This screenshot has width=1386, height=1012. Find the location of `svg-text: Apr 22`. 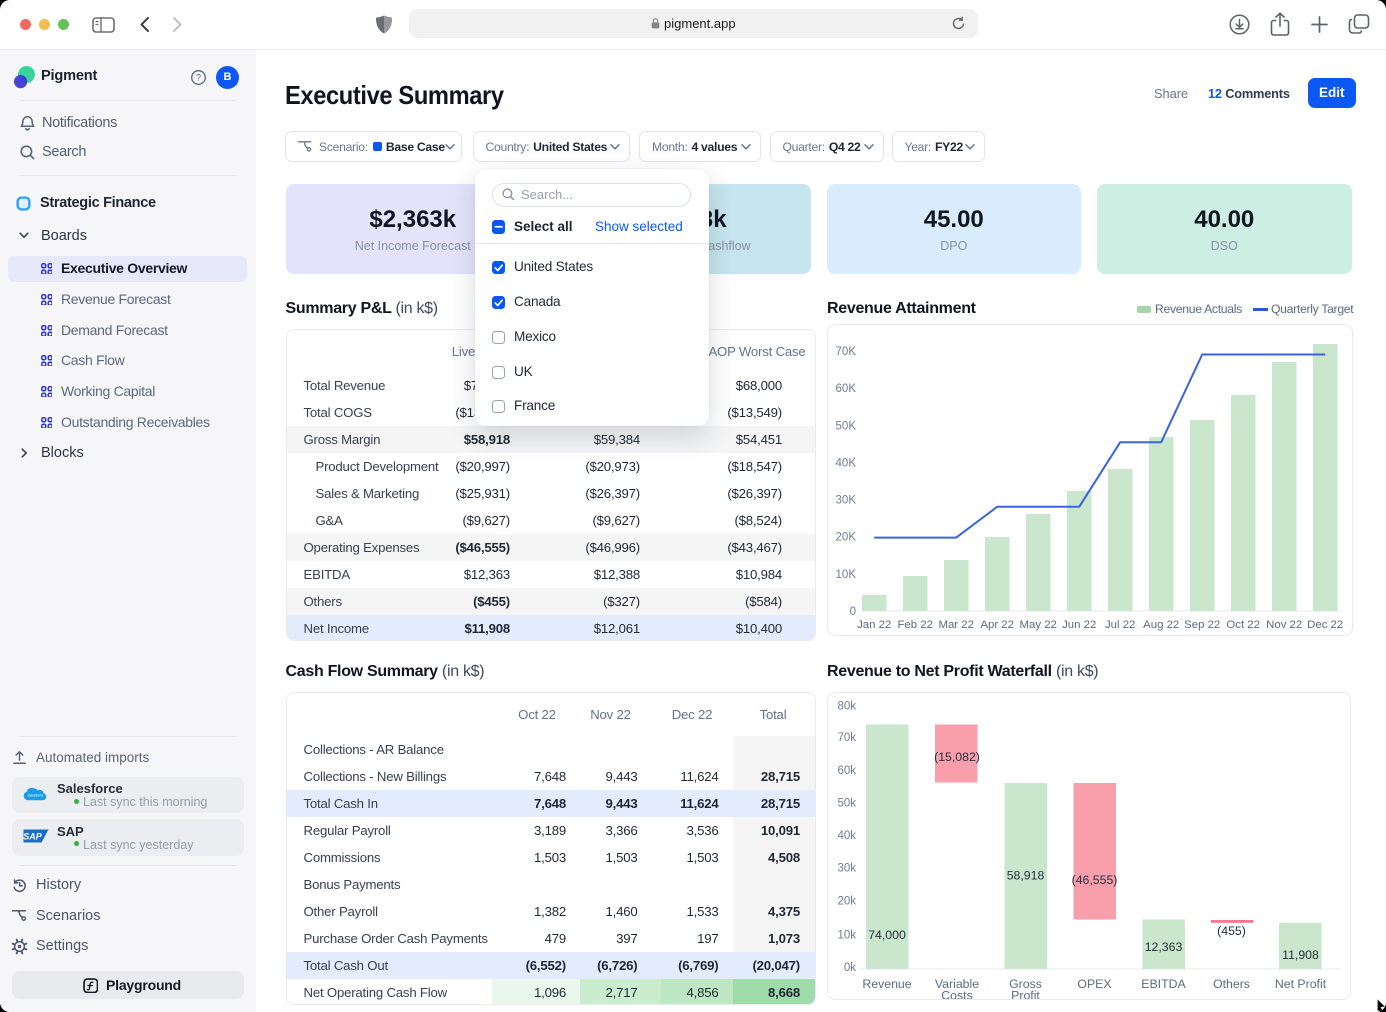

svg-text: Apr 22 is located at coordinates (997, 625).